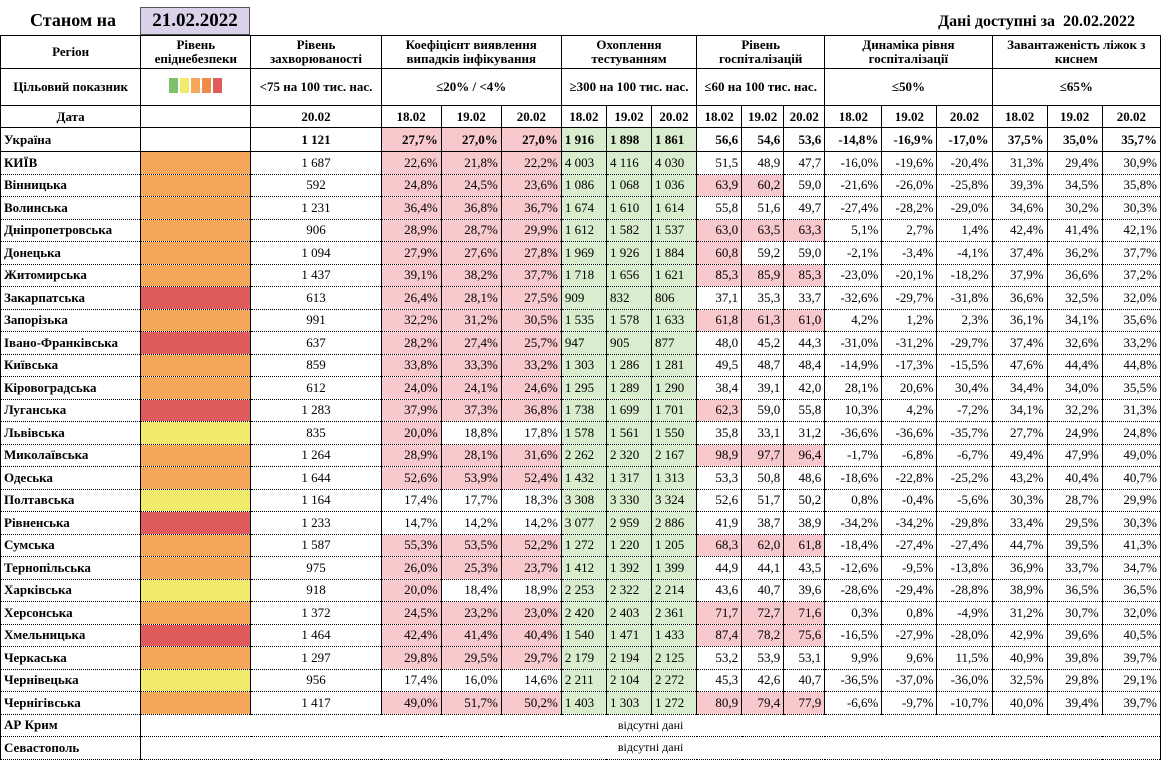 This screenshot has width=1161, height=760. What do you see at coordinates (583, 703) in the screenshot?
I see `testing-value: 1 403` at bounding box center [583, 703].